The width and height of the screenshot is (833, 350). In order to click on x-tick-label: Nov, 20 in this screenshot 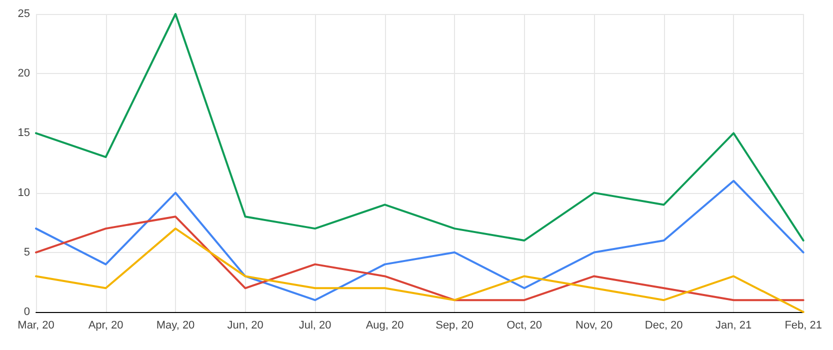, I will do `click(594, 326)`.